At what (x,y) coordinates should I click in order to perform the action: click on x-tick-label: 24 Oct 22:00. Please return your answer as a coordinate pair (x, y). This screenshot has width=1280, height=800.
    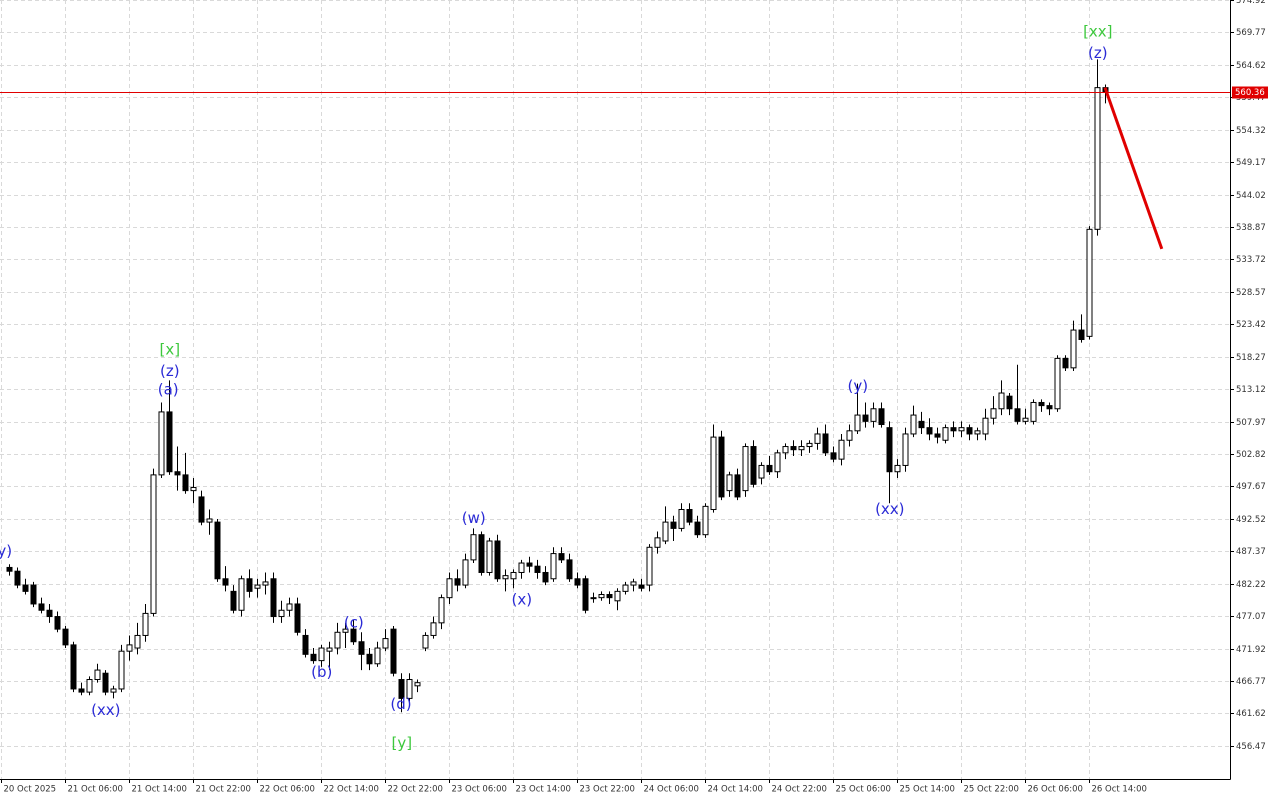
    Looking at the image, I should click on (799, 790).